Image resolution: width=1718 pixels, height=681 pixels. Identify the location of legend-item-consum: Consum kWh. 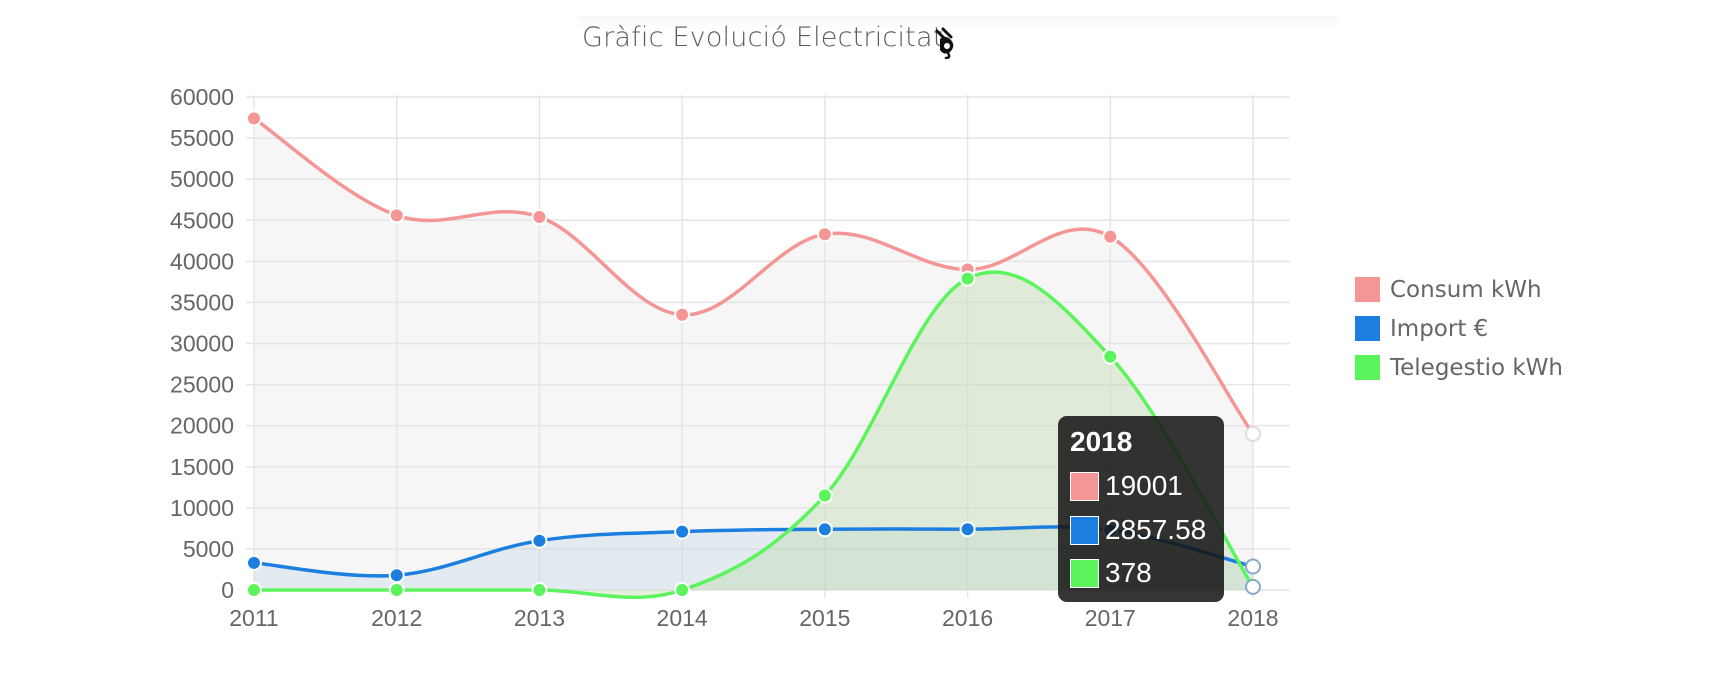
(1459, 289).